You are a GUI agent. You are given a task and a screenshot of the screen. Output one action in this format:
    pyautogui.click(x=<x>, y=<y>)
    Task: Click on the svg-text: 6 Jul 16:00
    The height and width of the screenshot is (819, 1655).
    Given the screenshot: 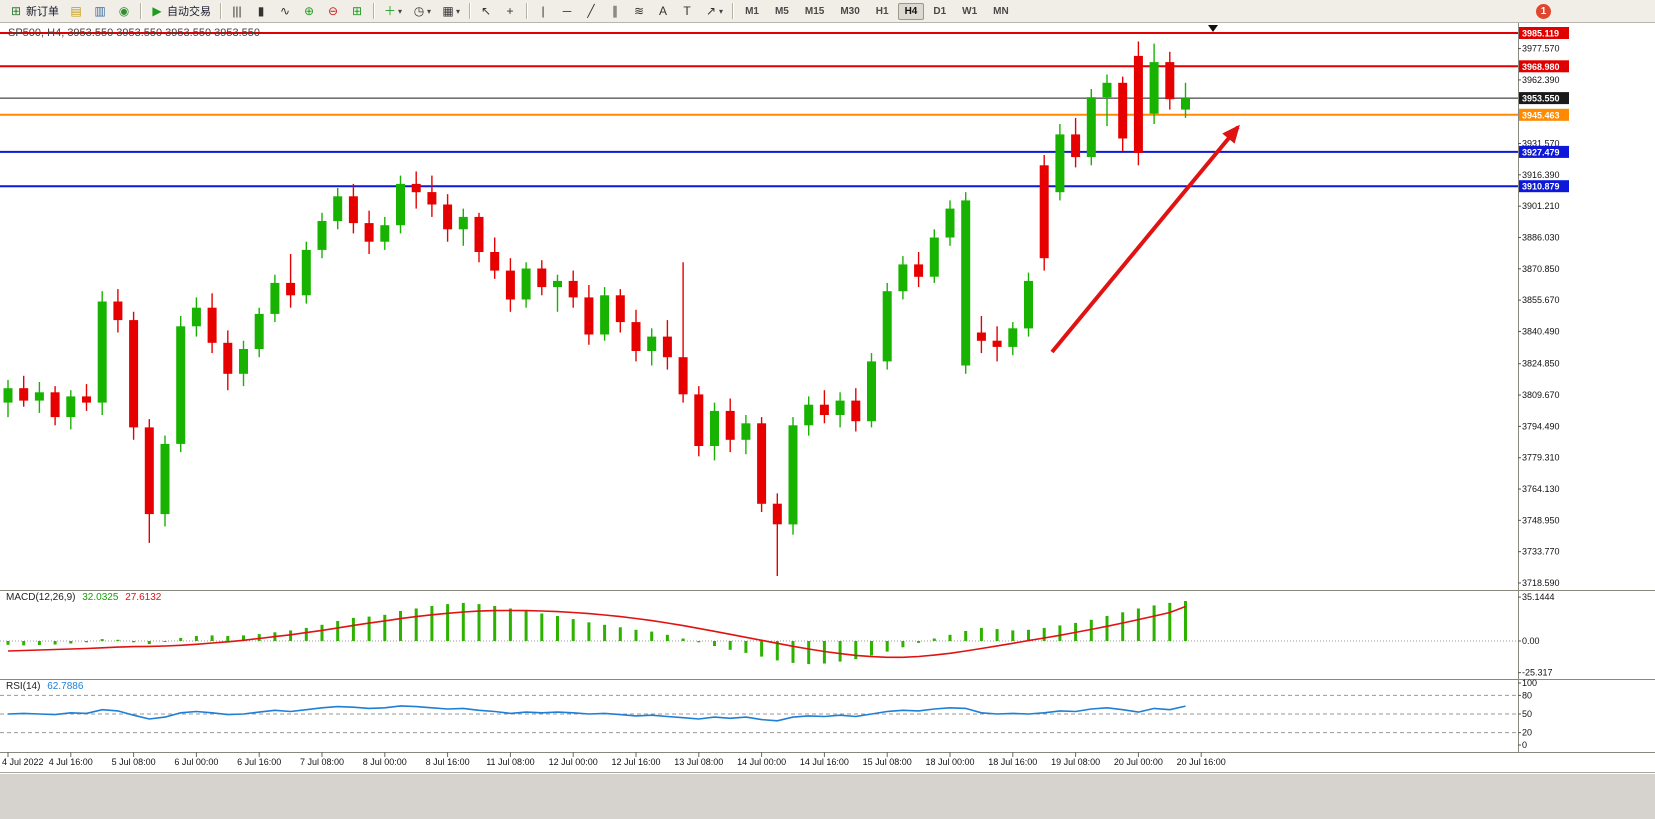 What is the action you would take?
    pyautogui.click(x=259, y=762)
    